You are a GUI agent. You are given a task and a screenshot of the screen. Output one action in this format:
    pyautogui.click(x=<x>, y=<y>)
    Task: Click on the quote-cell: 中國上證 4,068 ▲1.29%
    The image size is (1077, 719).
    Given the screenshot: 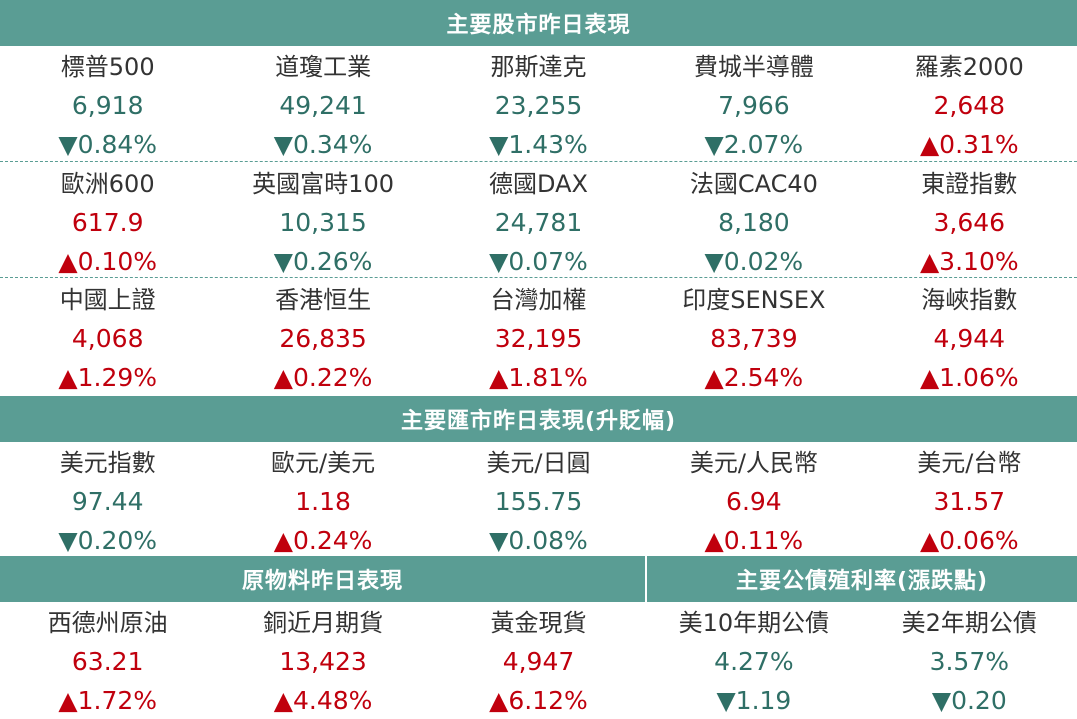 What is the action you would take?
    pyautogui.click(x=107, y=337)
    